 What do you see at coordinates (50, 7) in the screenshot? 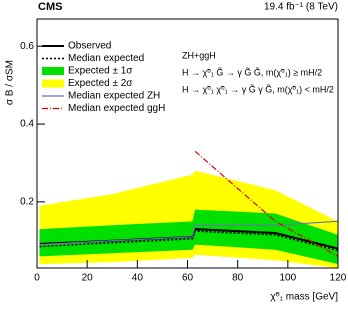
I see `header-left: CMS` at bounding box center [50, 7].